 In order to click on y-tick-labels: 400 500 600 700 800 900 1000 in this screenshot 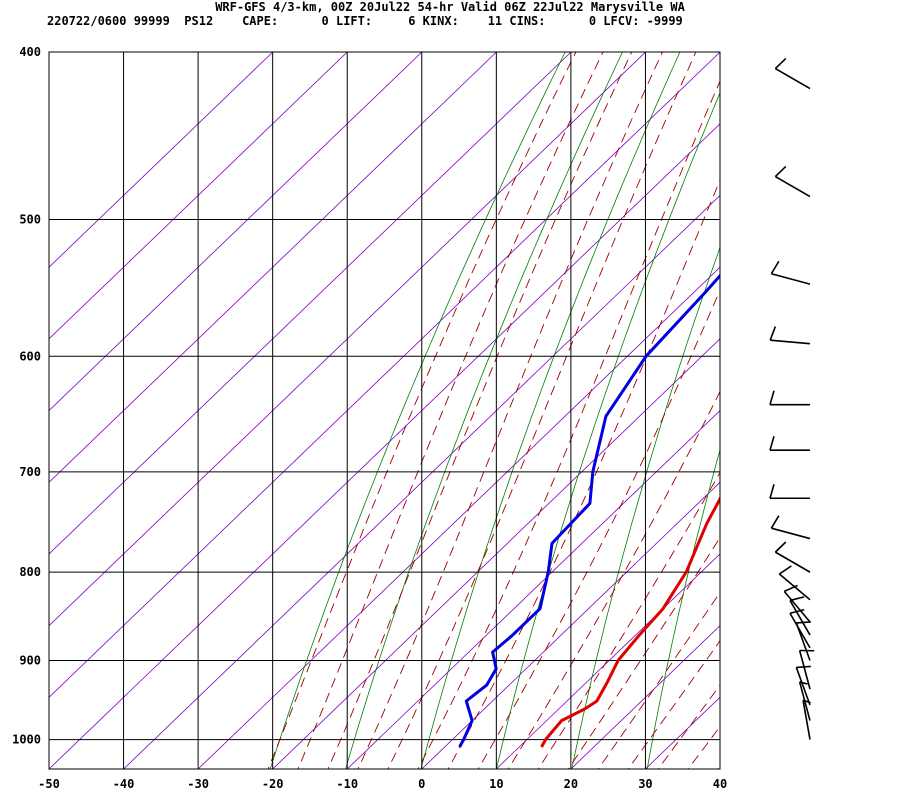, I will do `click(26, 396)`.